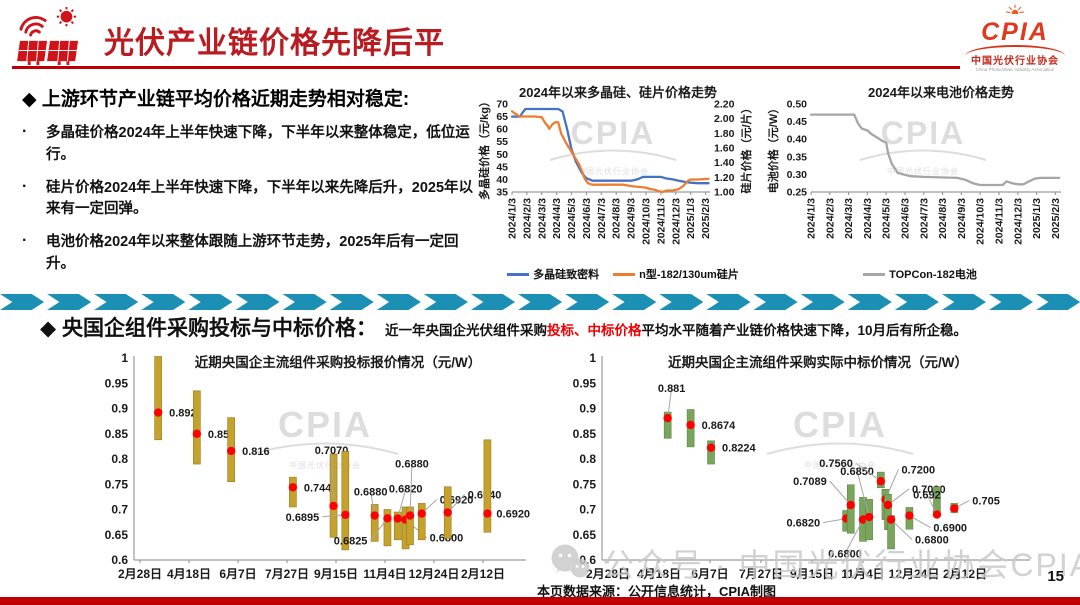  Describe the element at coordinates (724, 105) in the screenshot. I see `svg-text: 2.20` at that location.